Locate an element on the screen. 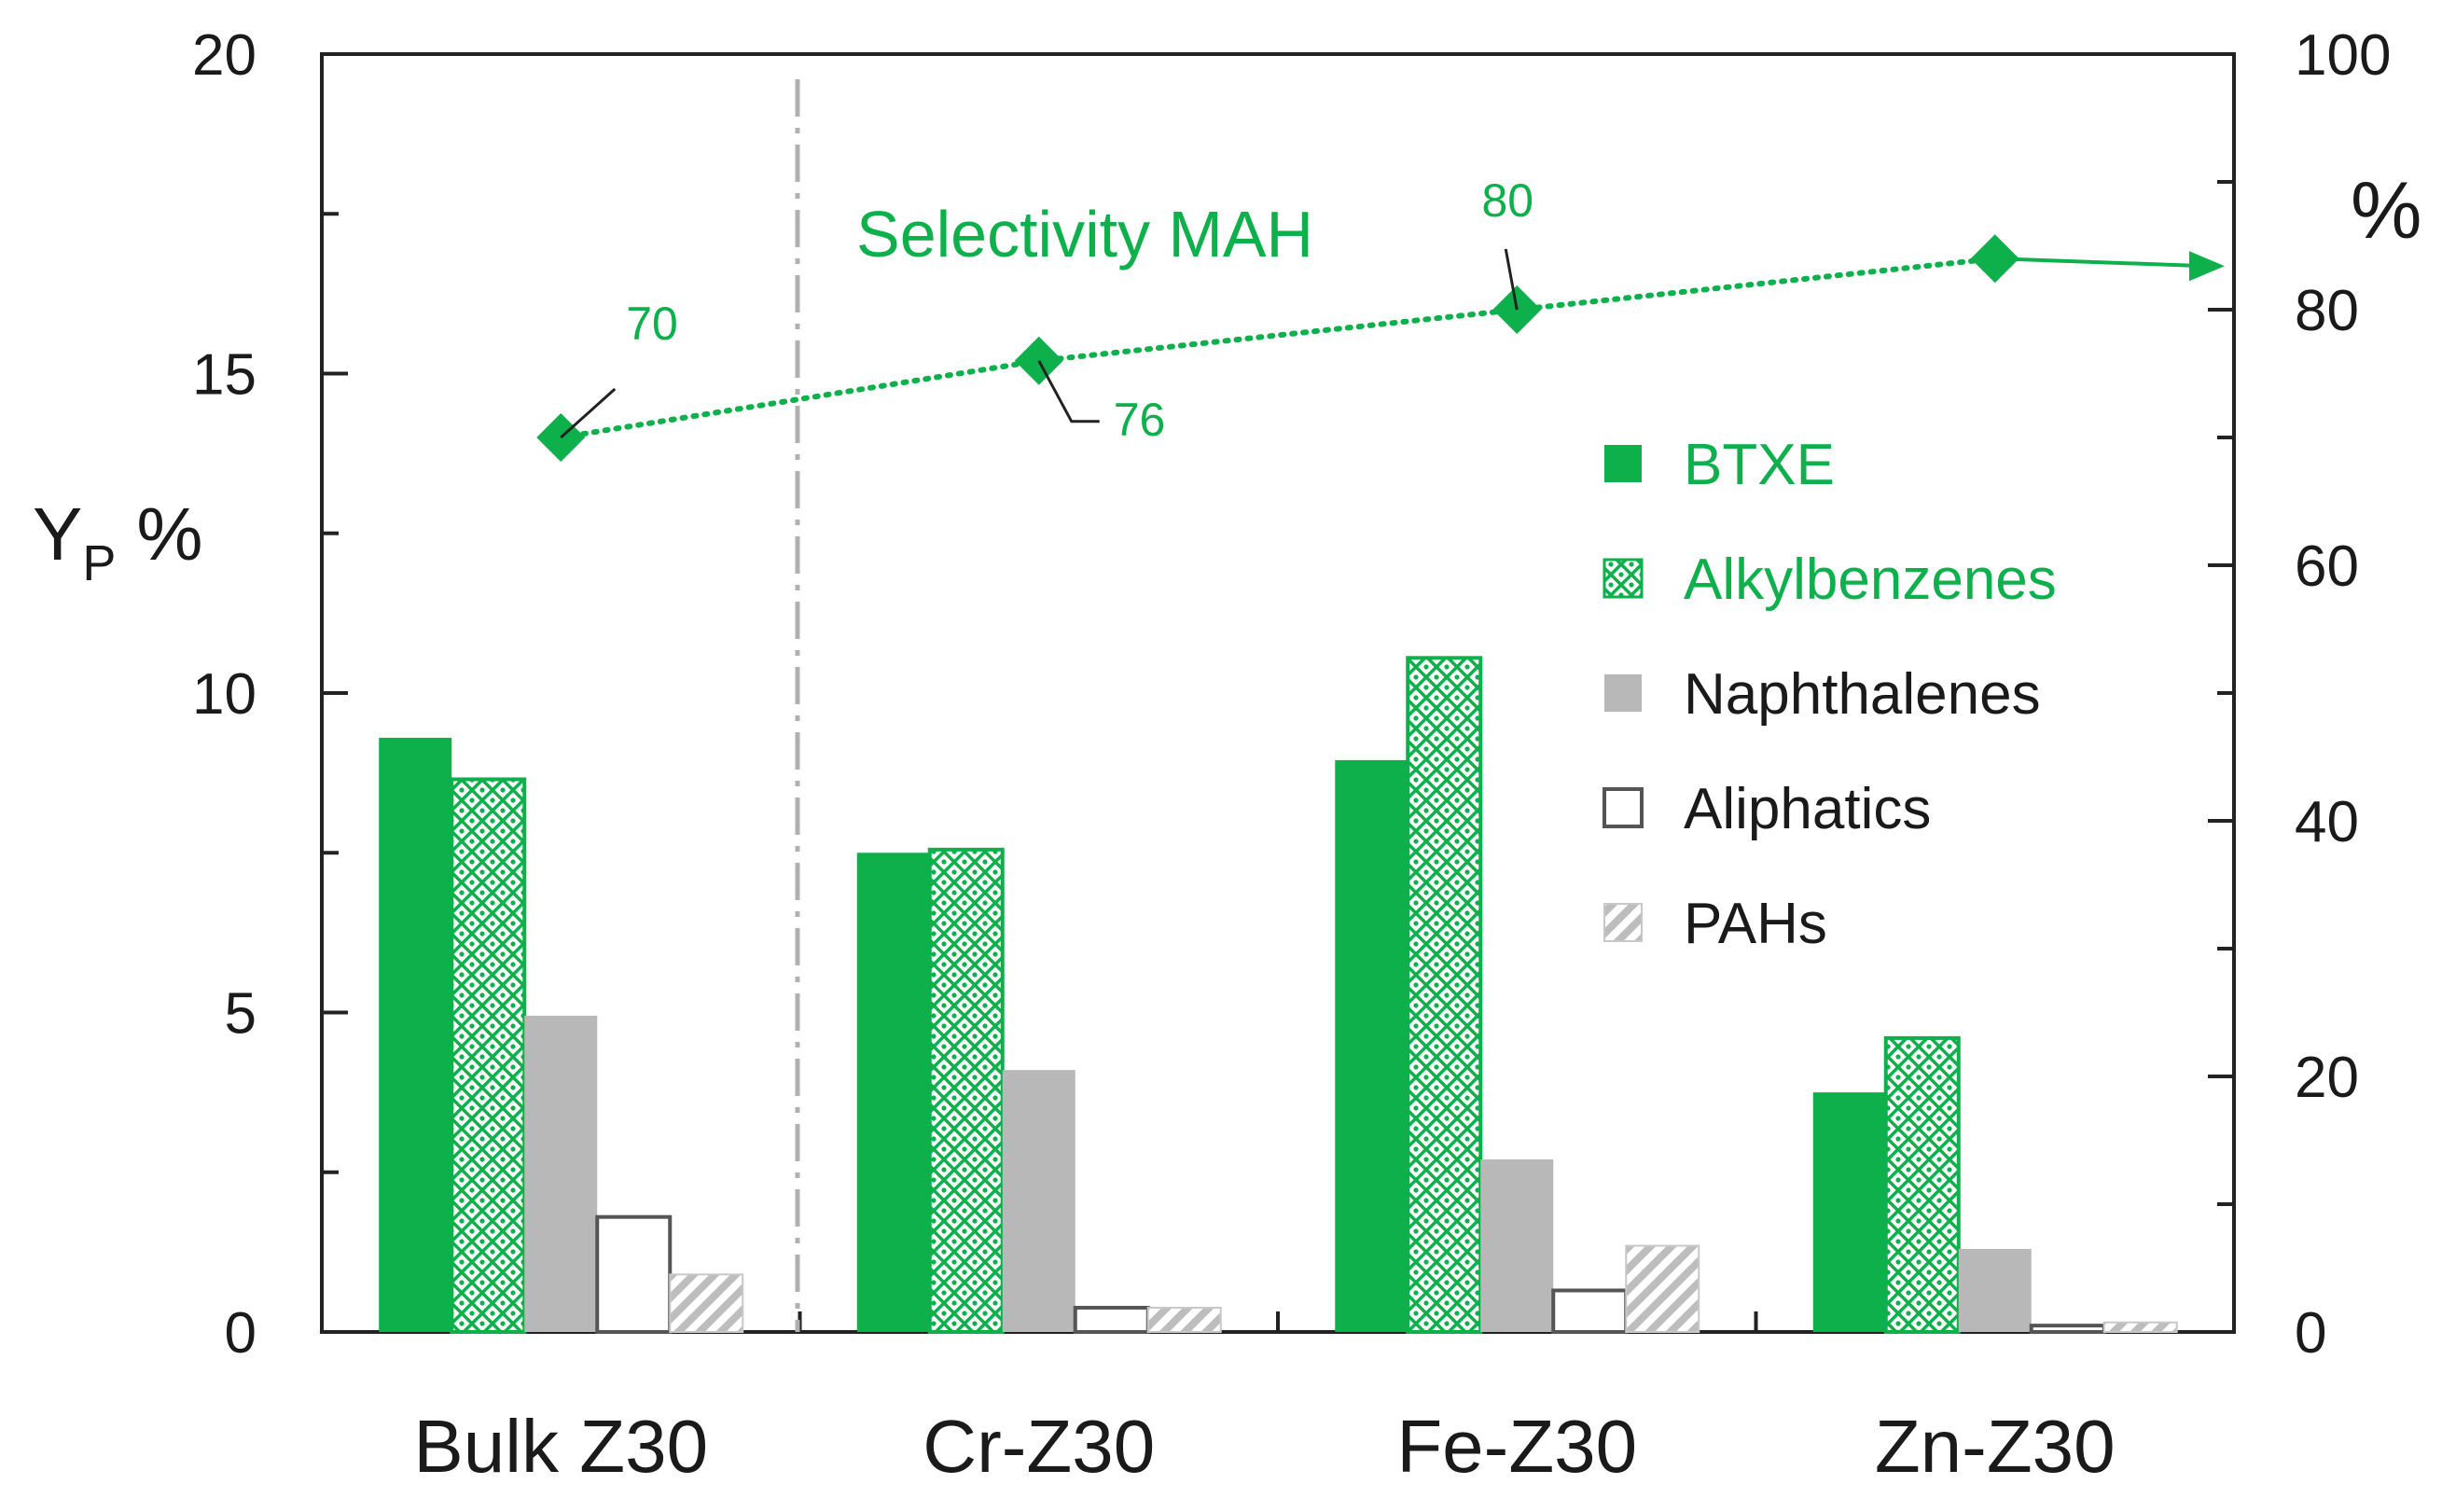 Image resolution: width=2442 pixels, height=1512 pixels. category-label: Fe-Z30 is located at coordinates (1516, 1446).